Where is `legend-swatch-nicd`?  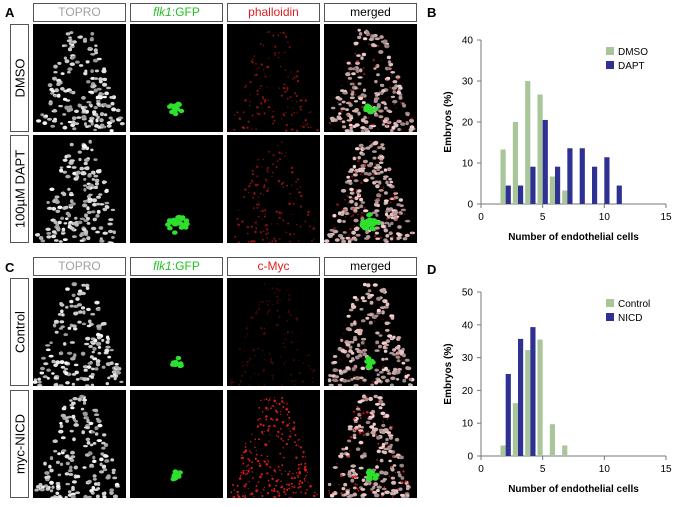
legend-swatch-nicd is located at coordinates (610, 317).